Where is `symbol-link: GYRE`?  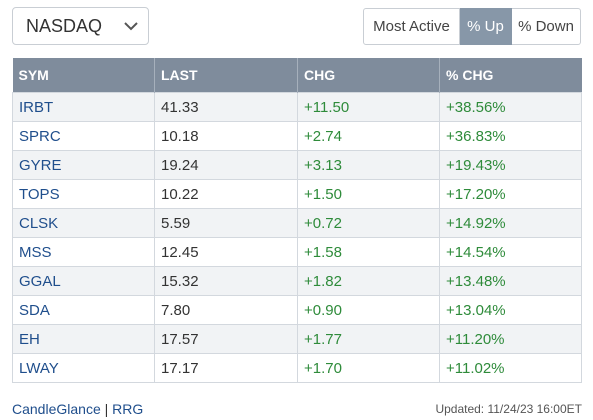 symbol-link: GYRE is located at coordinates (40, 165).